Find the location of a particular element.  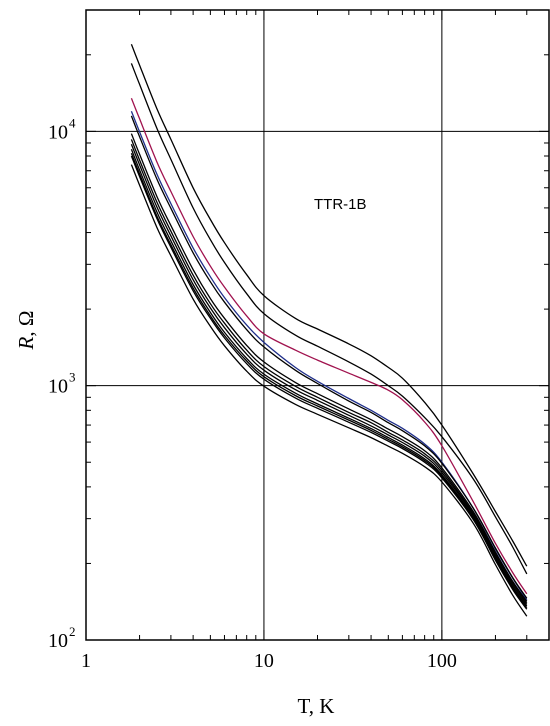

x-tick-label: 1 is located at coordinates (86, 661).